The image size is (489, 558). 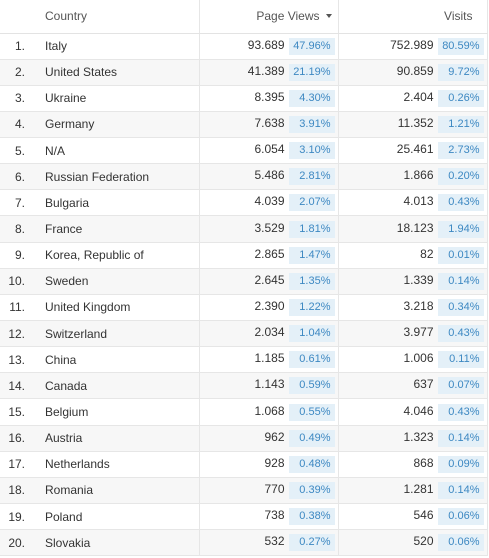 I want to click on row-page-views-cell: 4.039 2.07%, so click(x=268, y=203).